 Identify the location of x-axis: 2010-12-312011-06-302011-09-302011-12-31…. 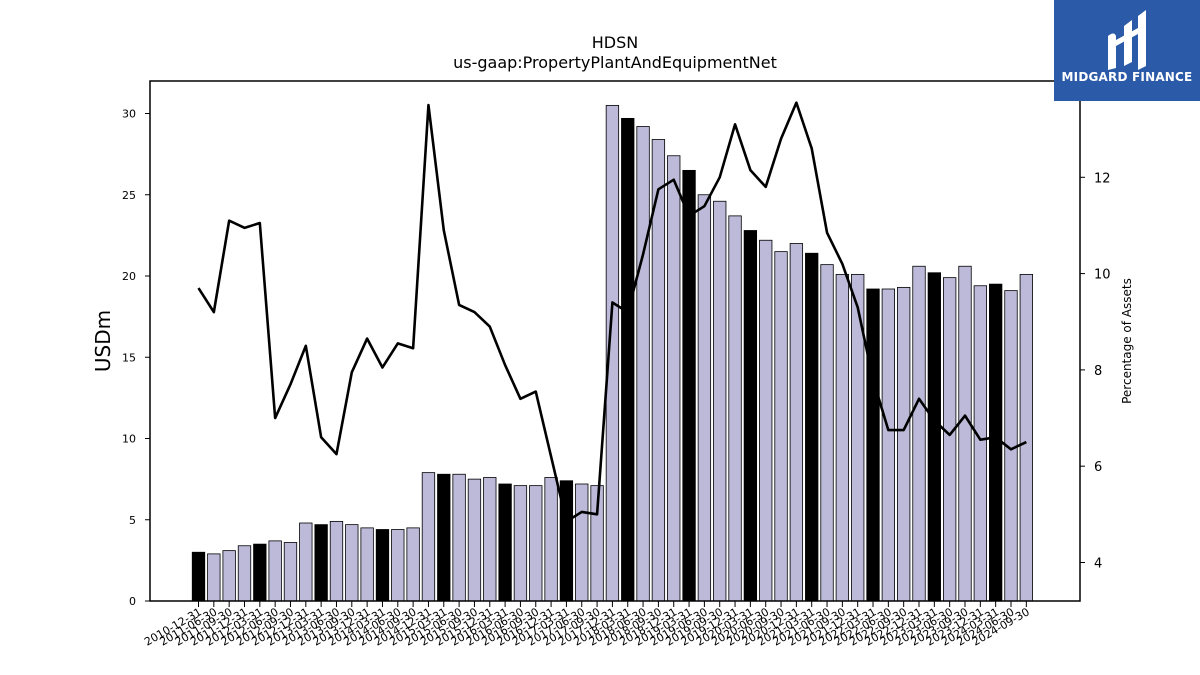
(587, 625).